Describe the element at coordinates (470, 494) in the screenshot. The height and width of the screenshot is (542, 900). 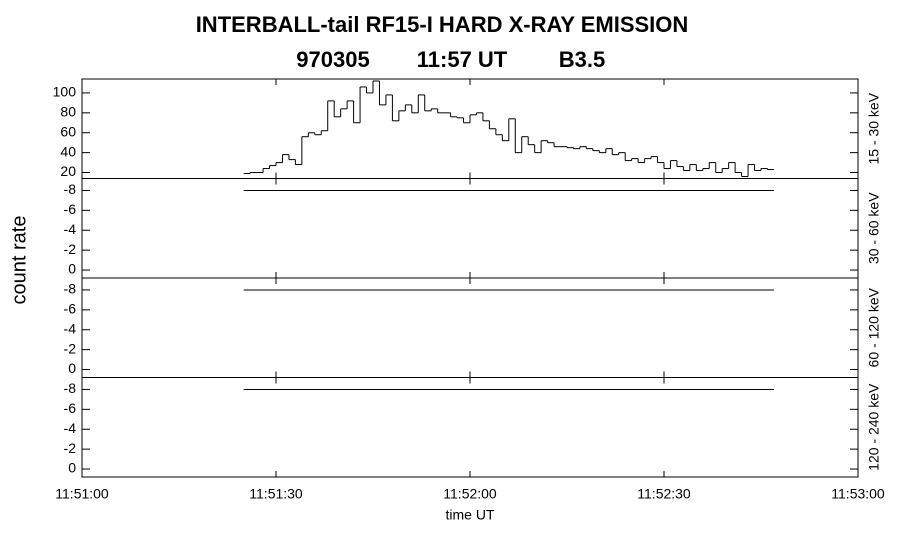
I see `x-tick-label: 11:52:00` at that location.